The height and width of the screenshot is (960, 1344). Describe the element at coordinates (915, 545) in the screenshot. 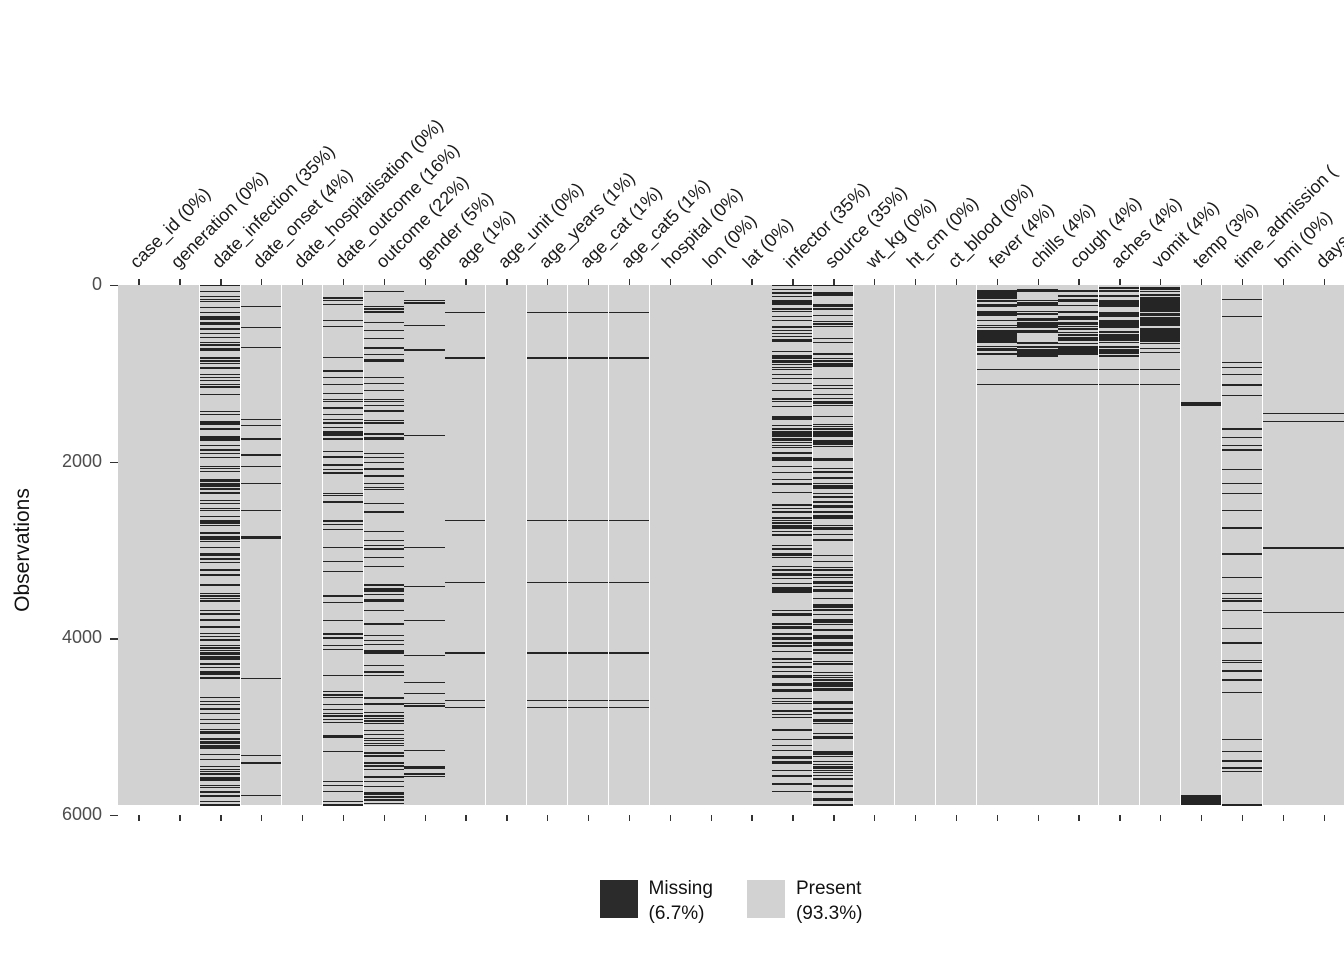

I see `column-ht_cm` at that location.